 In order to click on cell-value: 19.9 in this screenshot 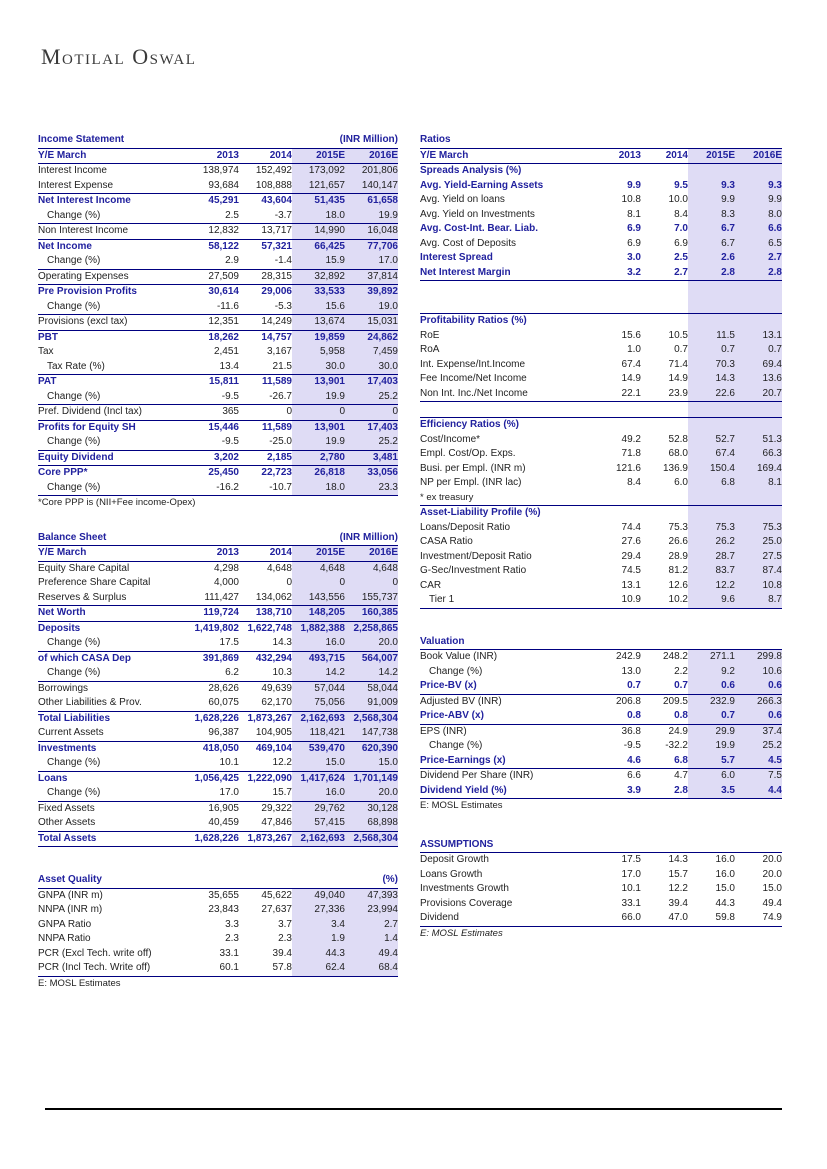, I will do `click(318, 396)`.